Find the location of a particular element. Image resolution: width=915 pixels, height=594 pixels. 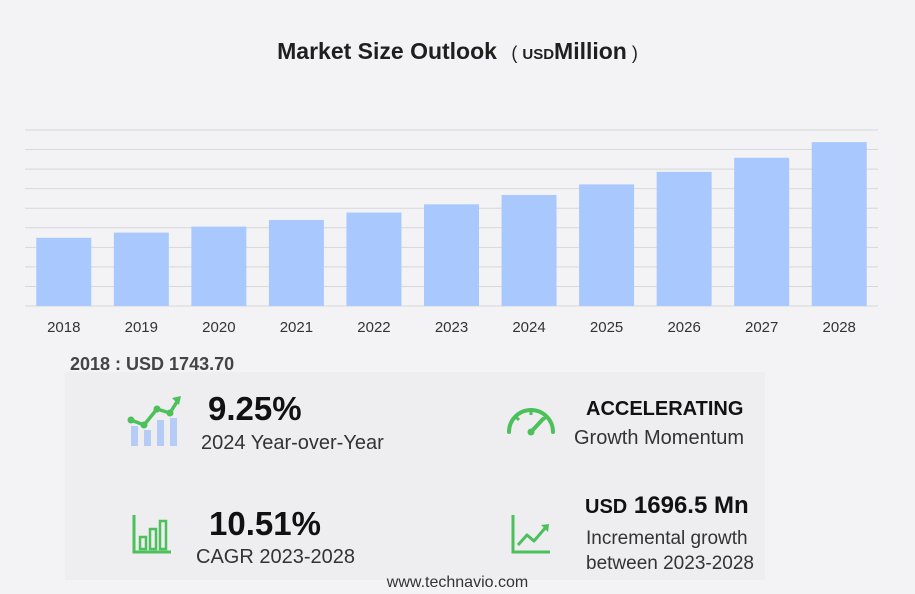

bar-2021 is located at coordinates (296, 262).